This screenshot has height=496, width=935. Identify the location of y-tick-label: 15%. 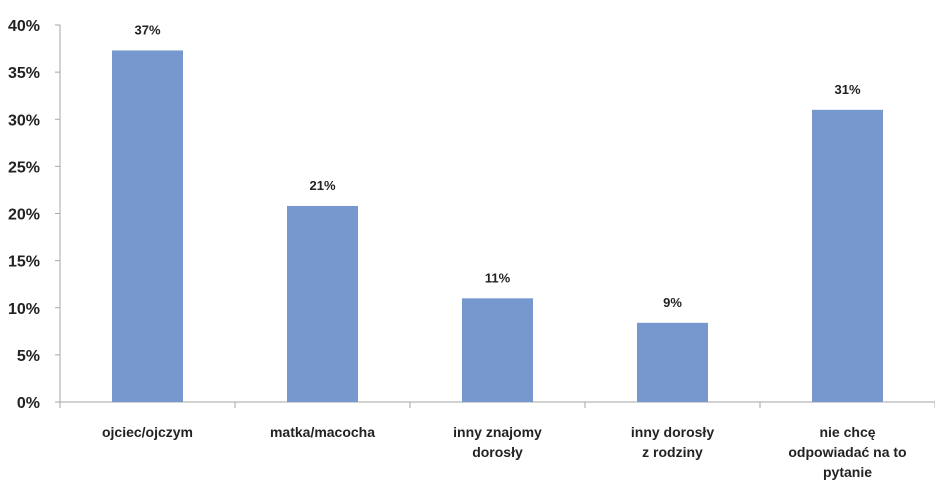
(24, 262).